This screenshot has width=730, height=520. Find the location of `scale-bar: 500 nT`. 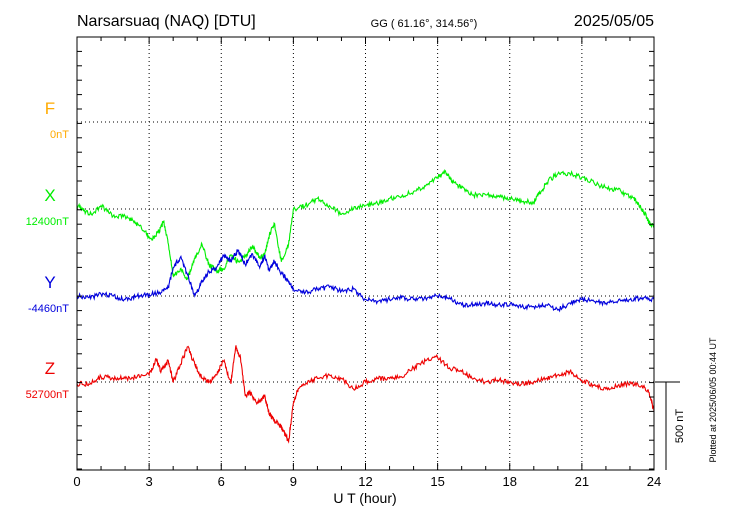

scale-bar: 500 nT is located at coordinates (670, 425).